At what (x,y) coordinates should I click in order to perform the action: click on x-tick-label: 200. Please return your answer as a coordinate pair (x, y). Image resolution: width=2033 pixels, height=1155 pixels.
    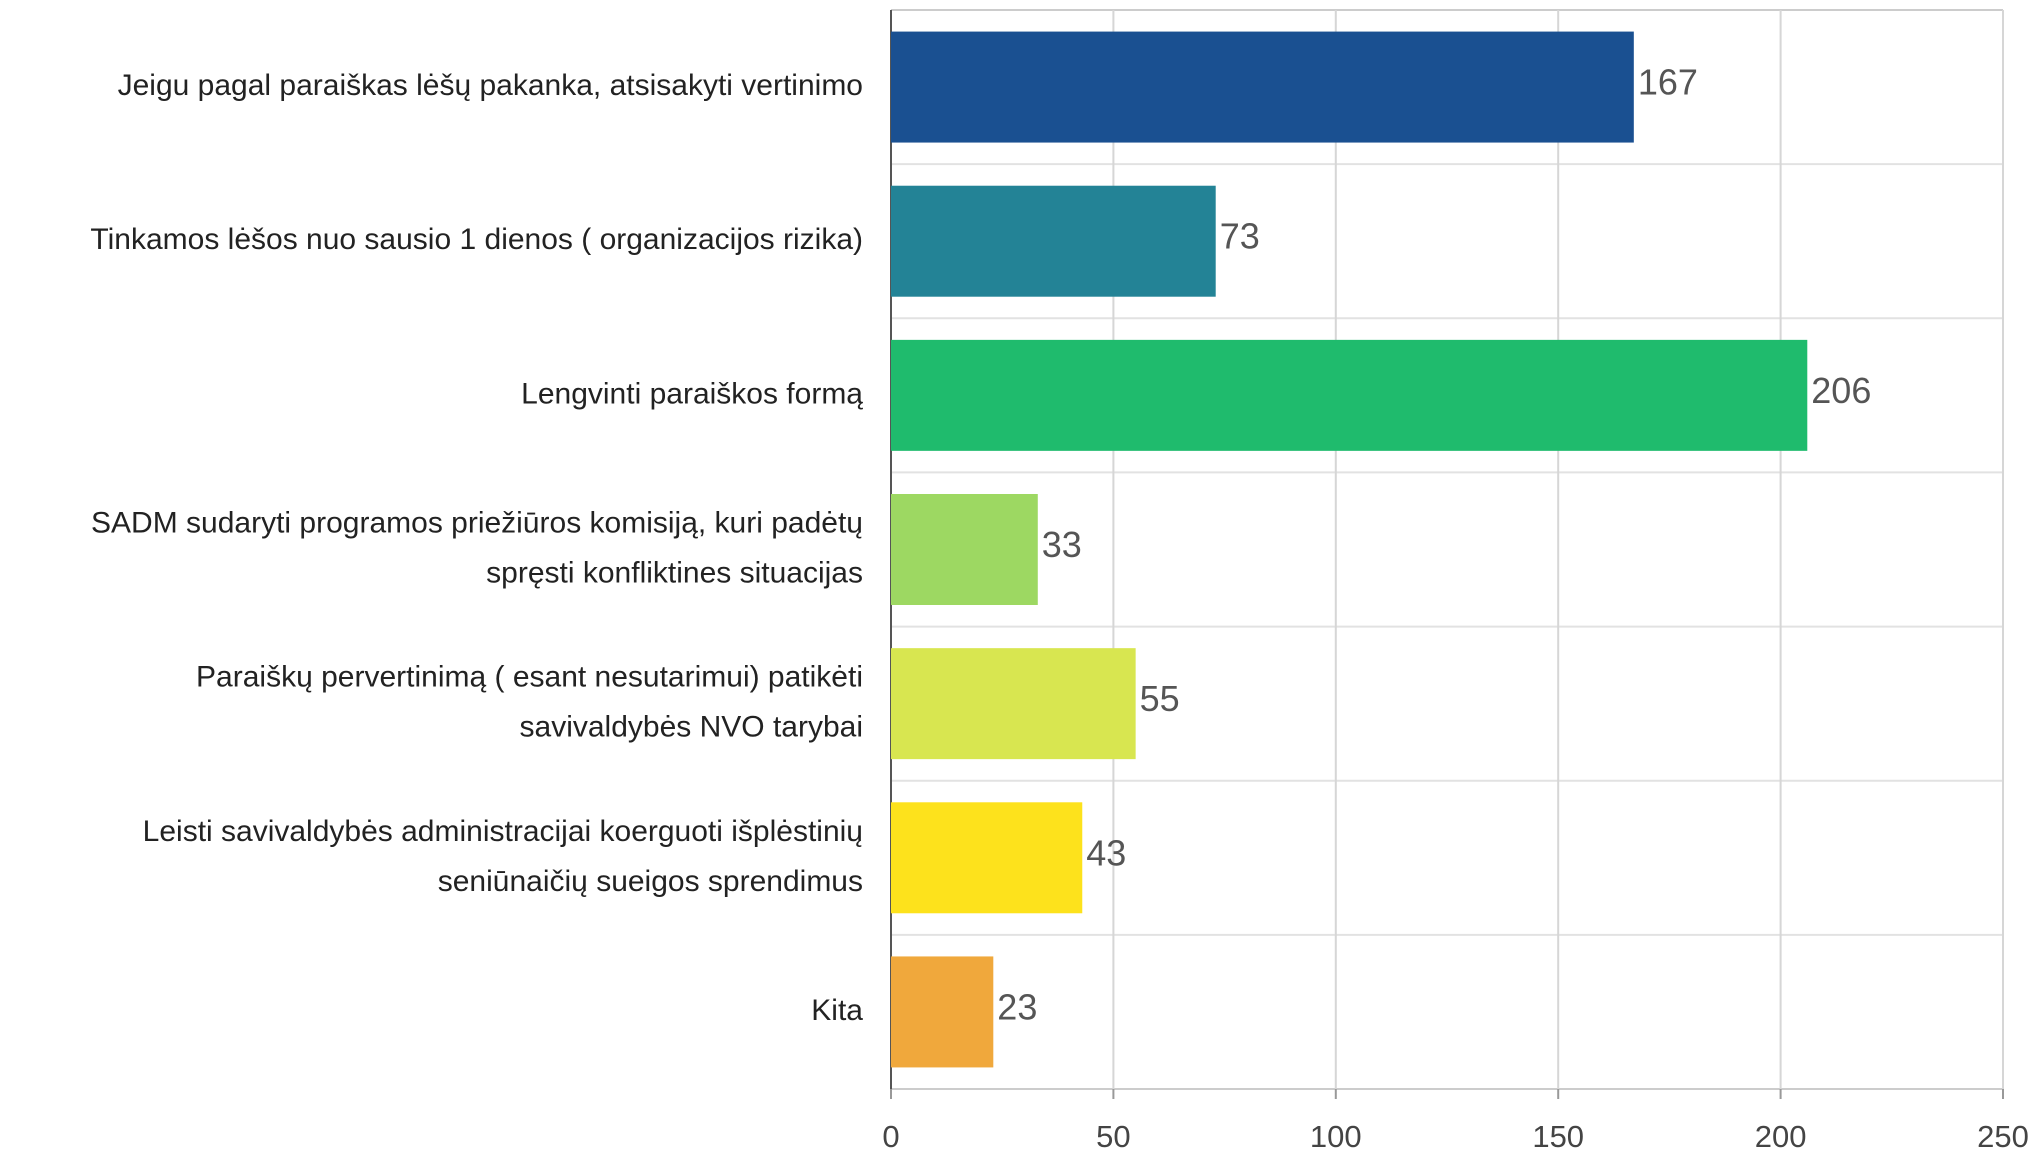
    Looking at the image, I should click on (1781, 1136).